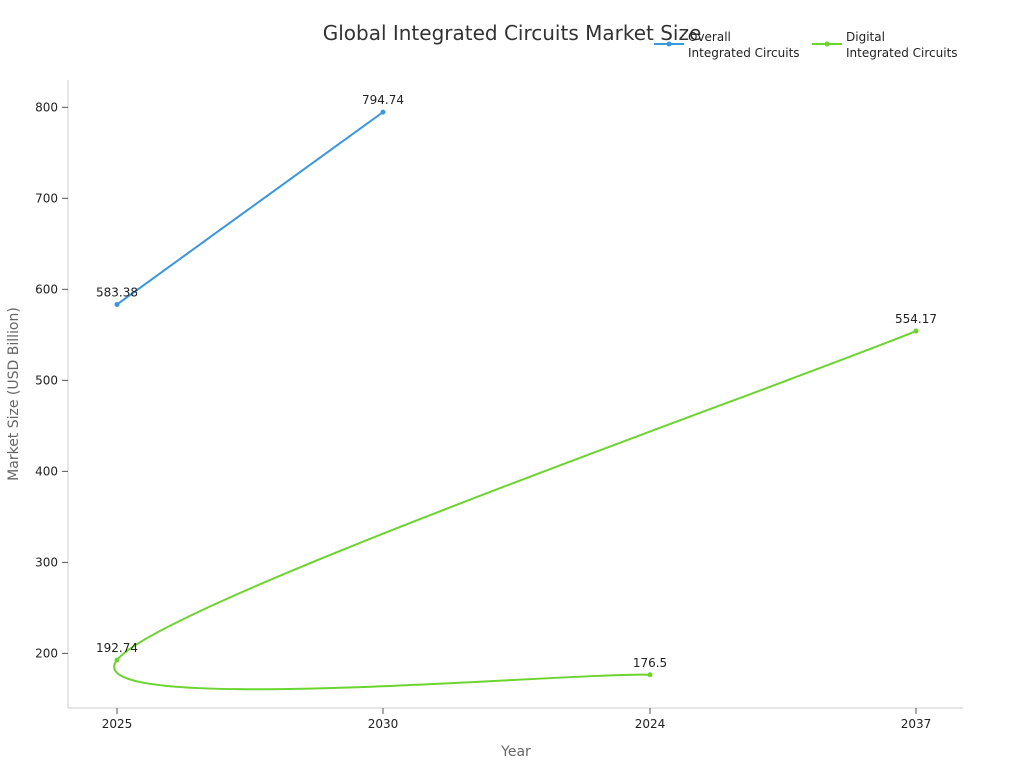 This screenshot has width=1024, height=768. I want to click on x-tick-label: 2037, so click(916, 724).